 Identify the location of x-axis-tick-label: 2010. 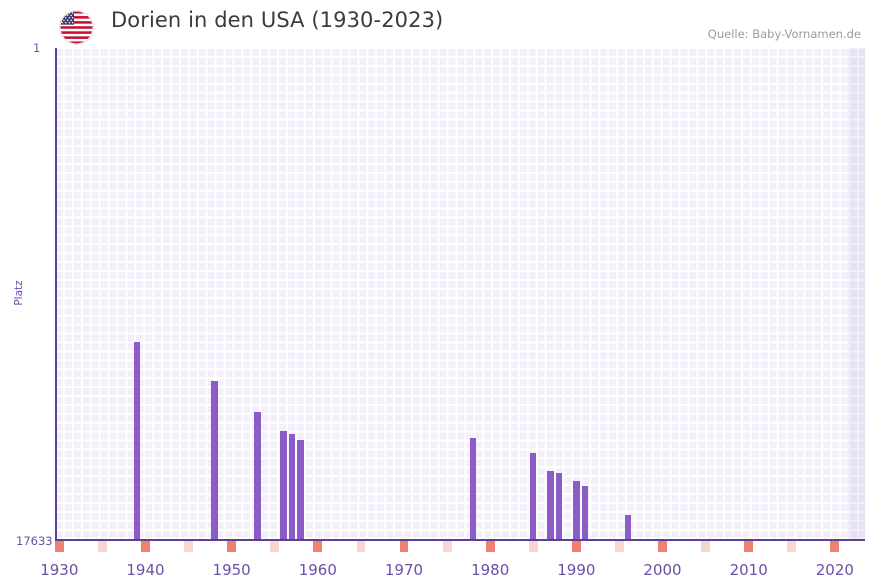
(748, 570).